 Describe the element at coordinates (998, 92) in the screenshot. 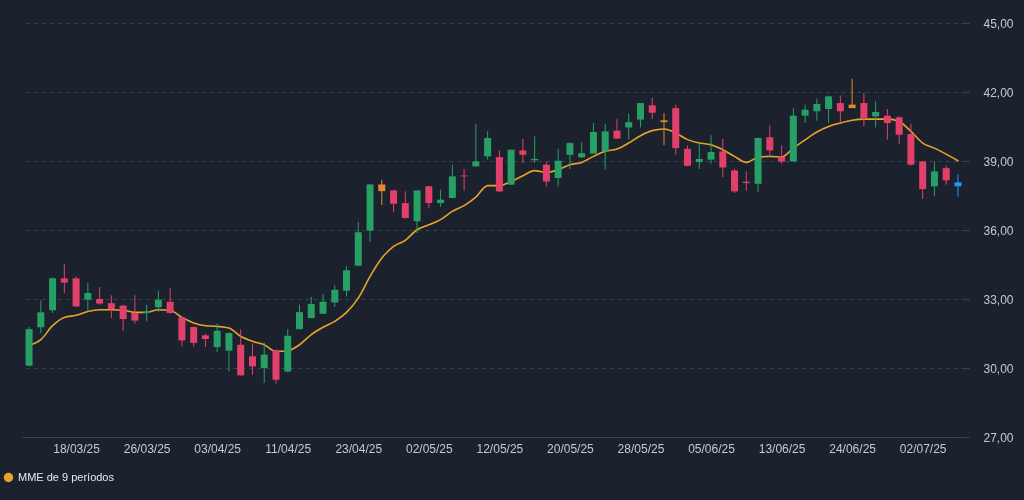

I see `y-tick-label: 42,00` at that location.